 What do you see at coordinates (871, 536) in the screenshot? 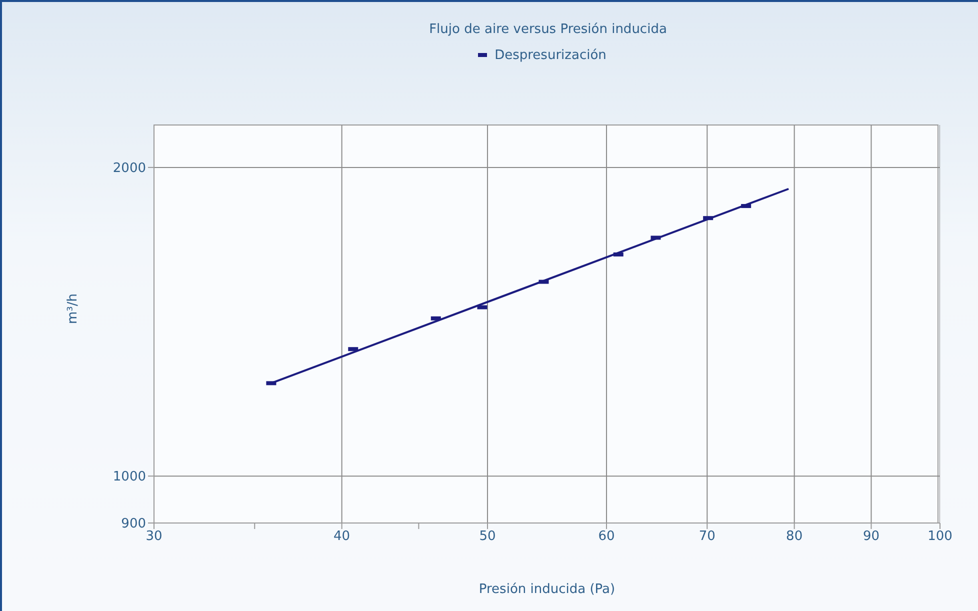
I see `x-tick-label: 90` at bounding box center [871, 536].